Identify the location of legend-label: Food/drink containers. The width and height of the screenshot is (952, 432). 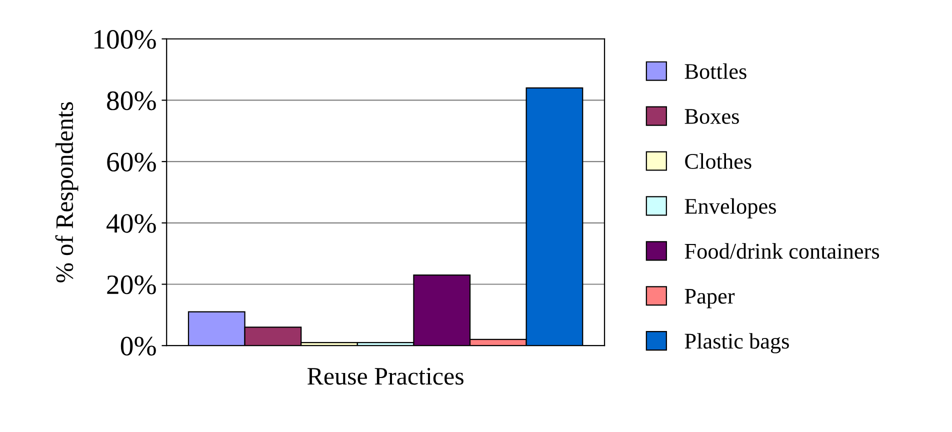
(782, 251).